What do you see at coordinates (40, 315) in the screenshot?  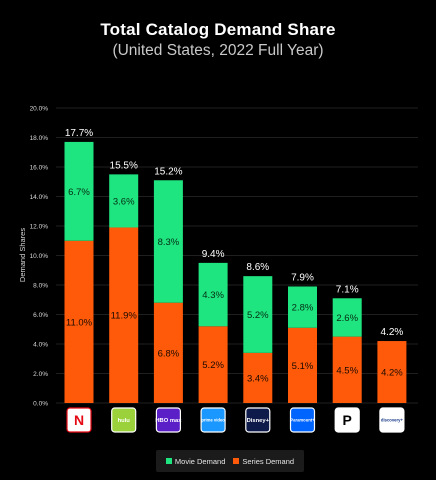 I see `y-tick-label: 6.0%` at bounding box center [40, 315].